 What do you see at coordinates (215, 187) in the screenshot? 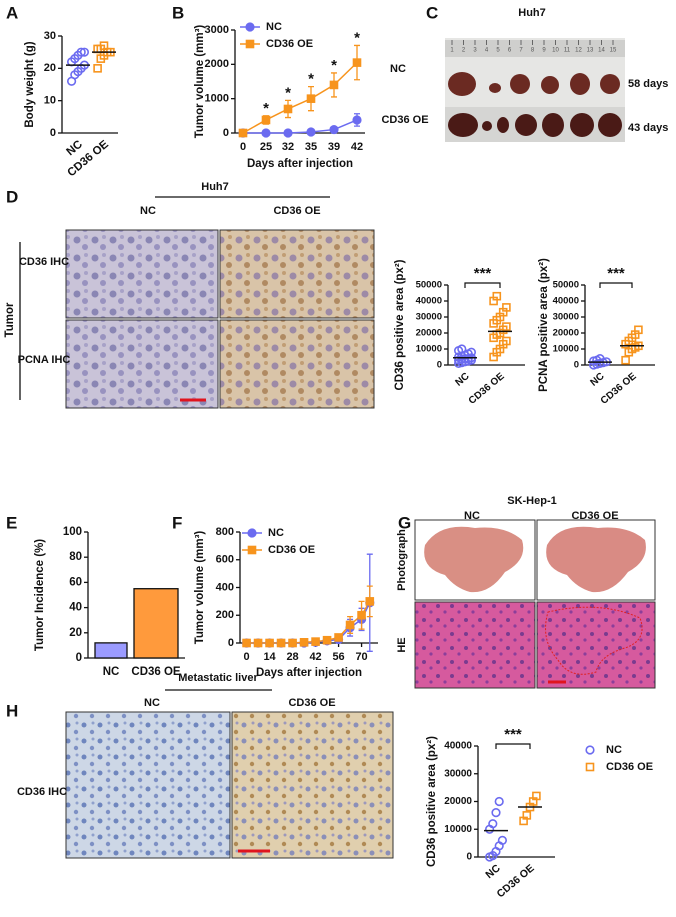
I see `ihc-title: Huh7` at bounding box center [215, 187].